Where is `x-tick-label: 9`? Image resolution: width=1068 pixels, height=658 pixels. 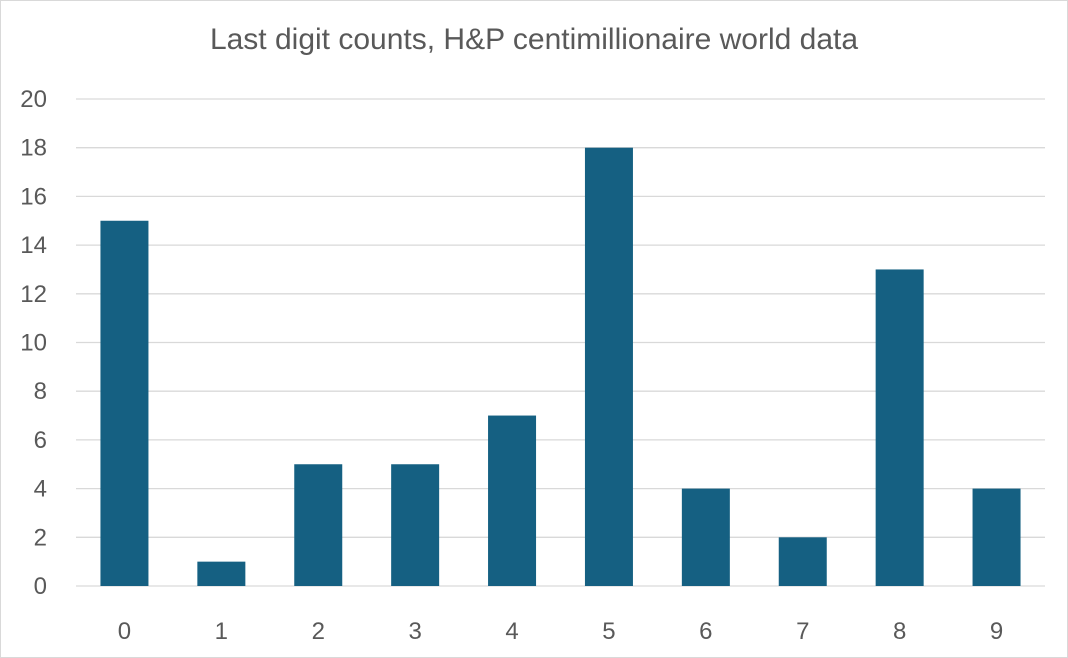 x-tick-label: 9 is located at coordinates (996, 631).